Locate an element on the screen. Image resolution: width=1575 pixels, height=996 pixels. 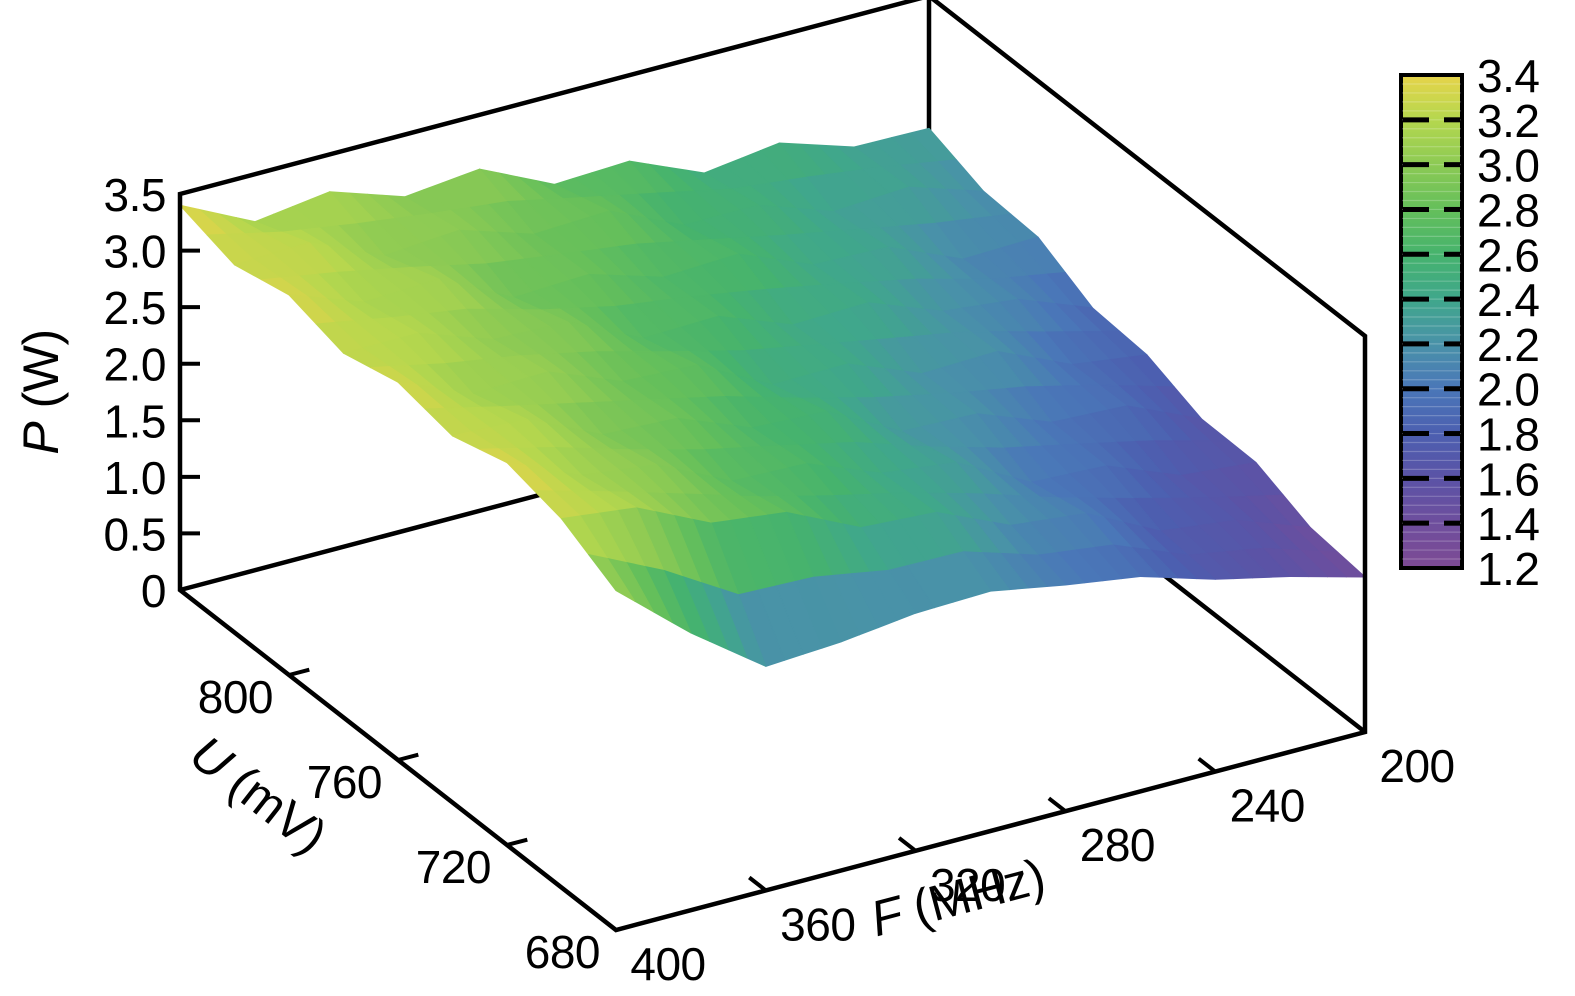
z-tick-label: 0 is located at coordinates (153, 591).